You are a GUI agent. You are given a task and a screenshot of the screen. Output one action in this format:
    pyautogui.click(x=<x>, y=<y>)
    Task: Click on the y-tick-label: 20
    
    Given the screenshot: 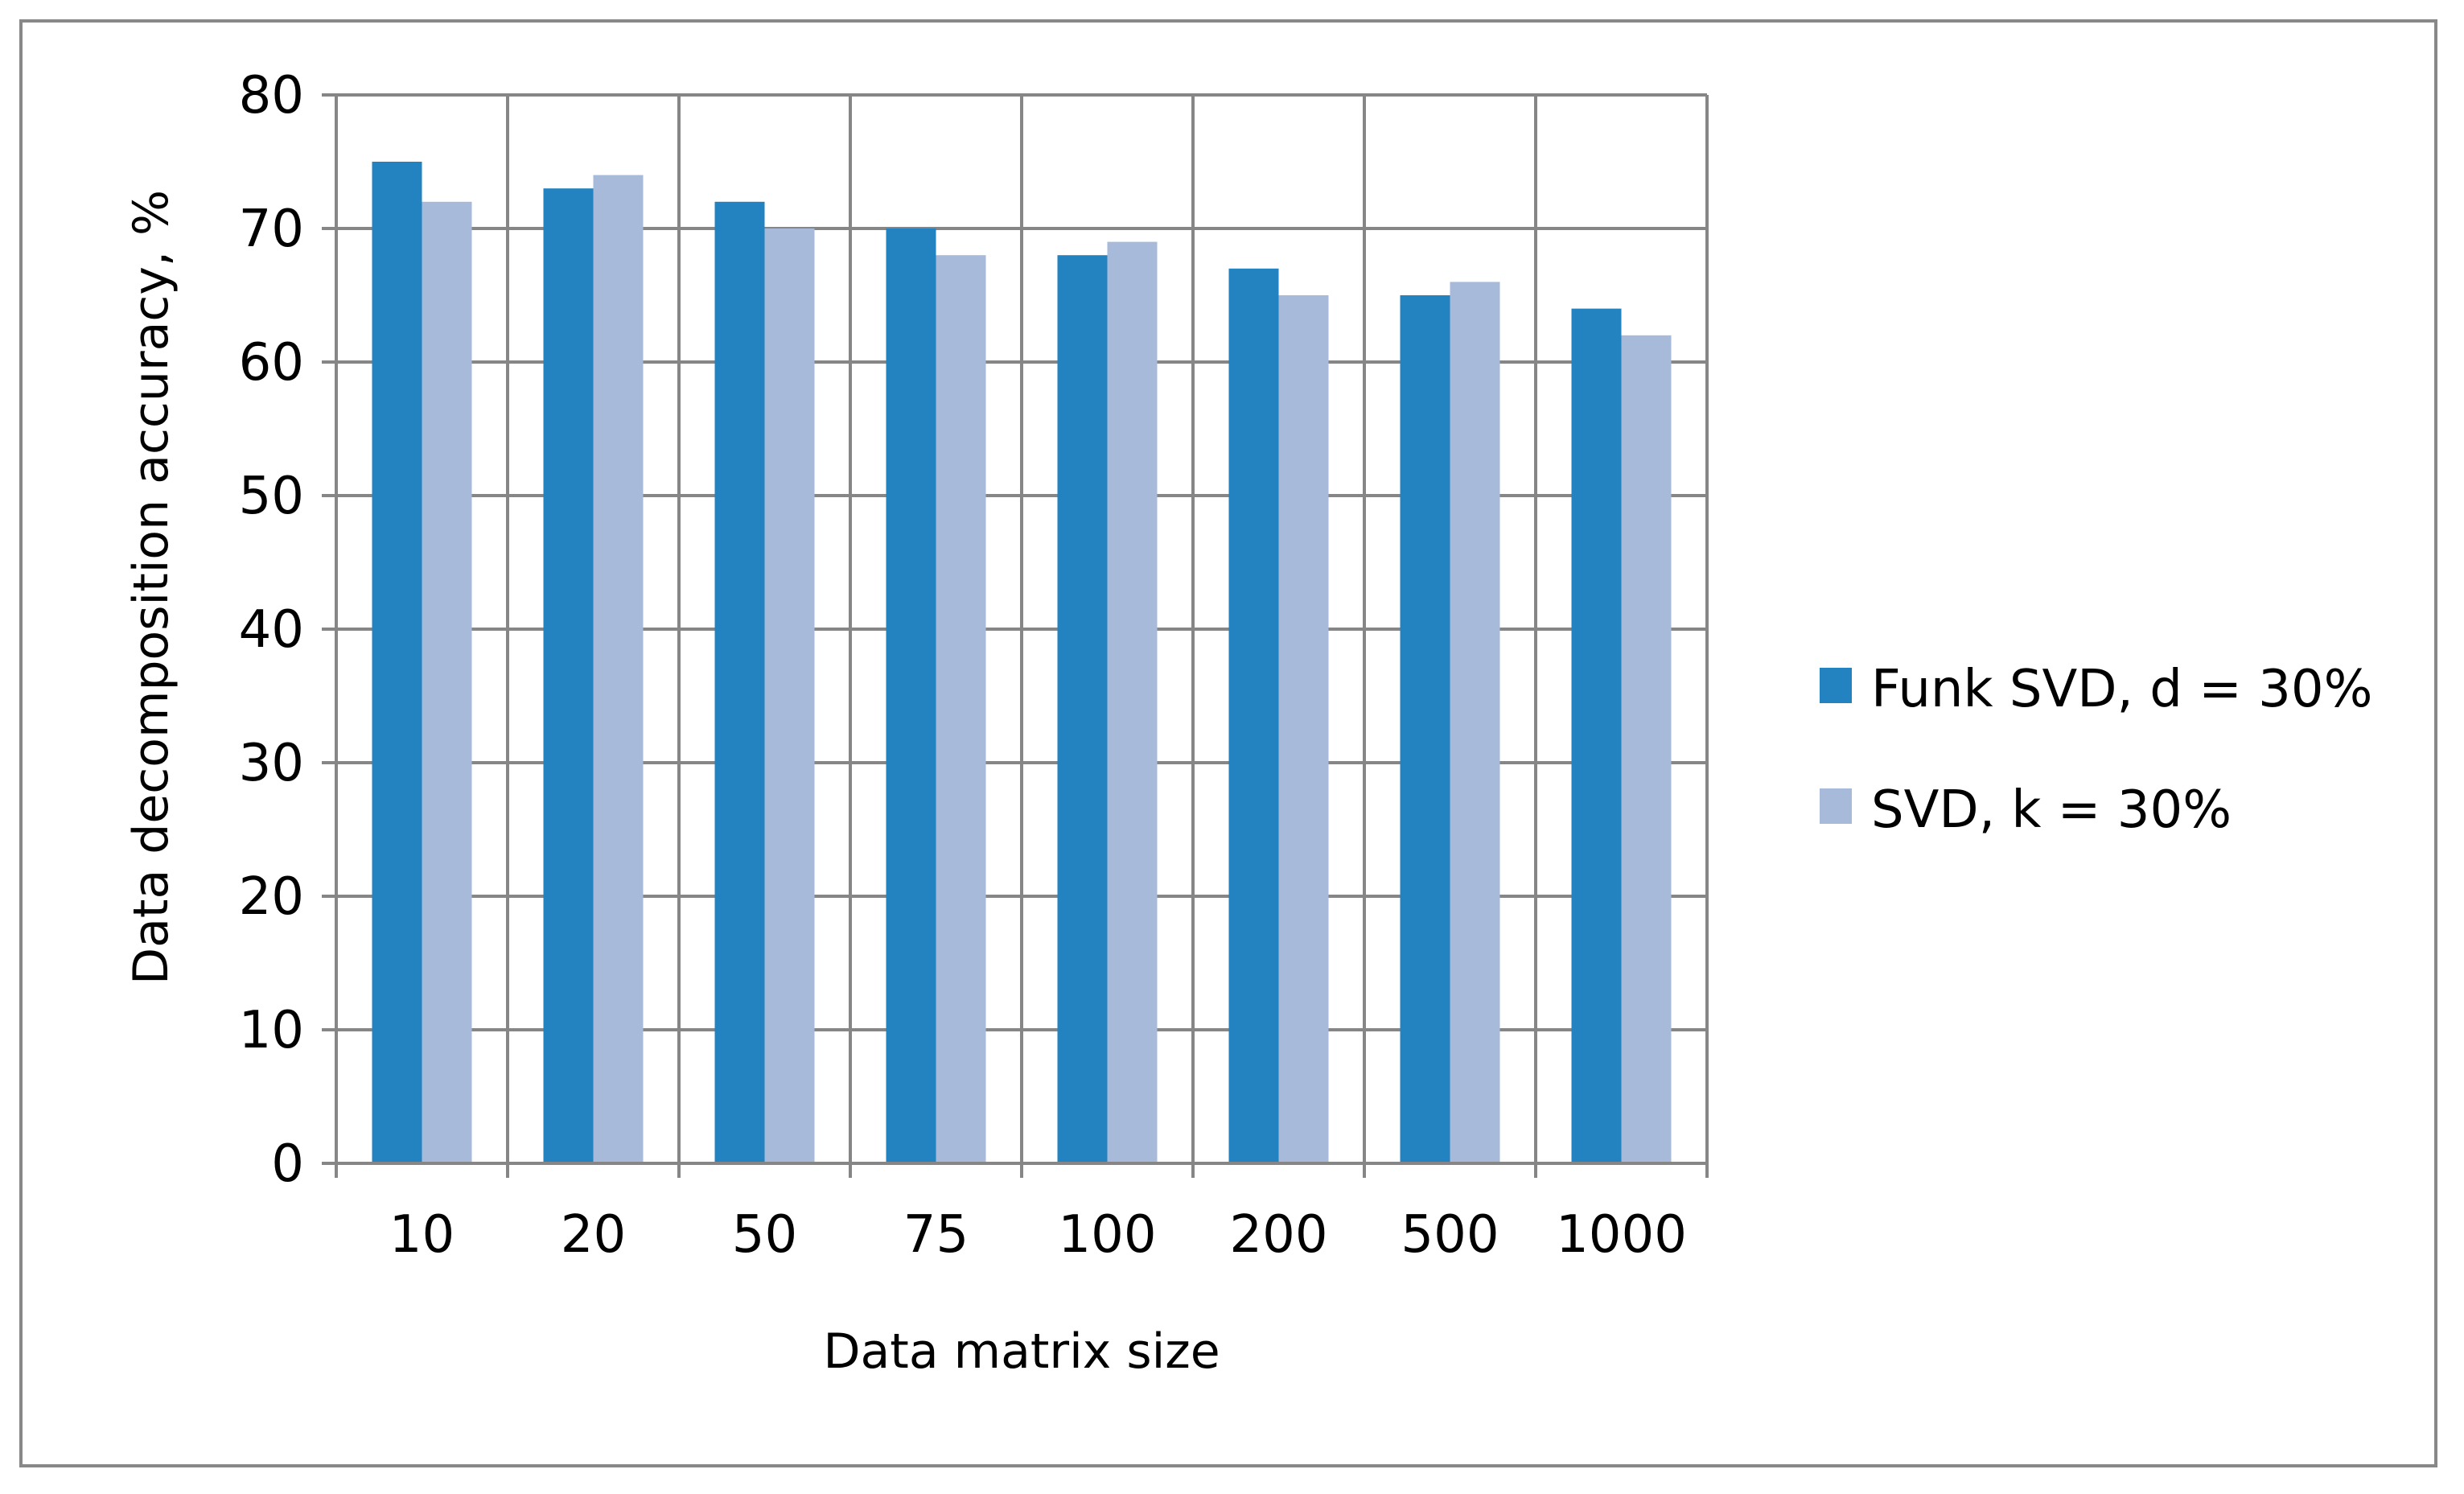 What is the action you would take?
    pyautogui.click(x=271, y=897)
    